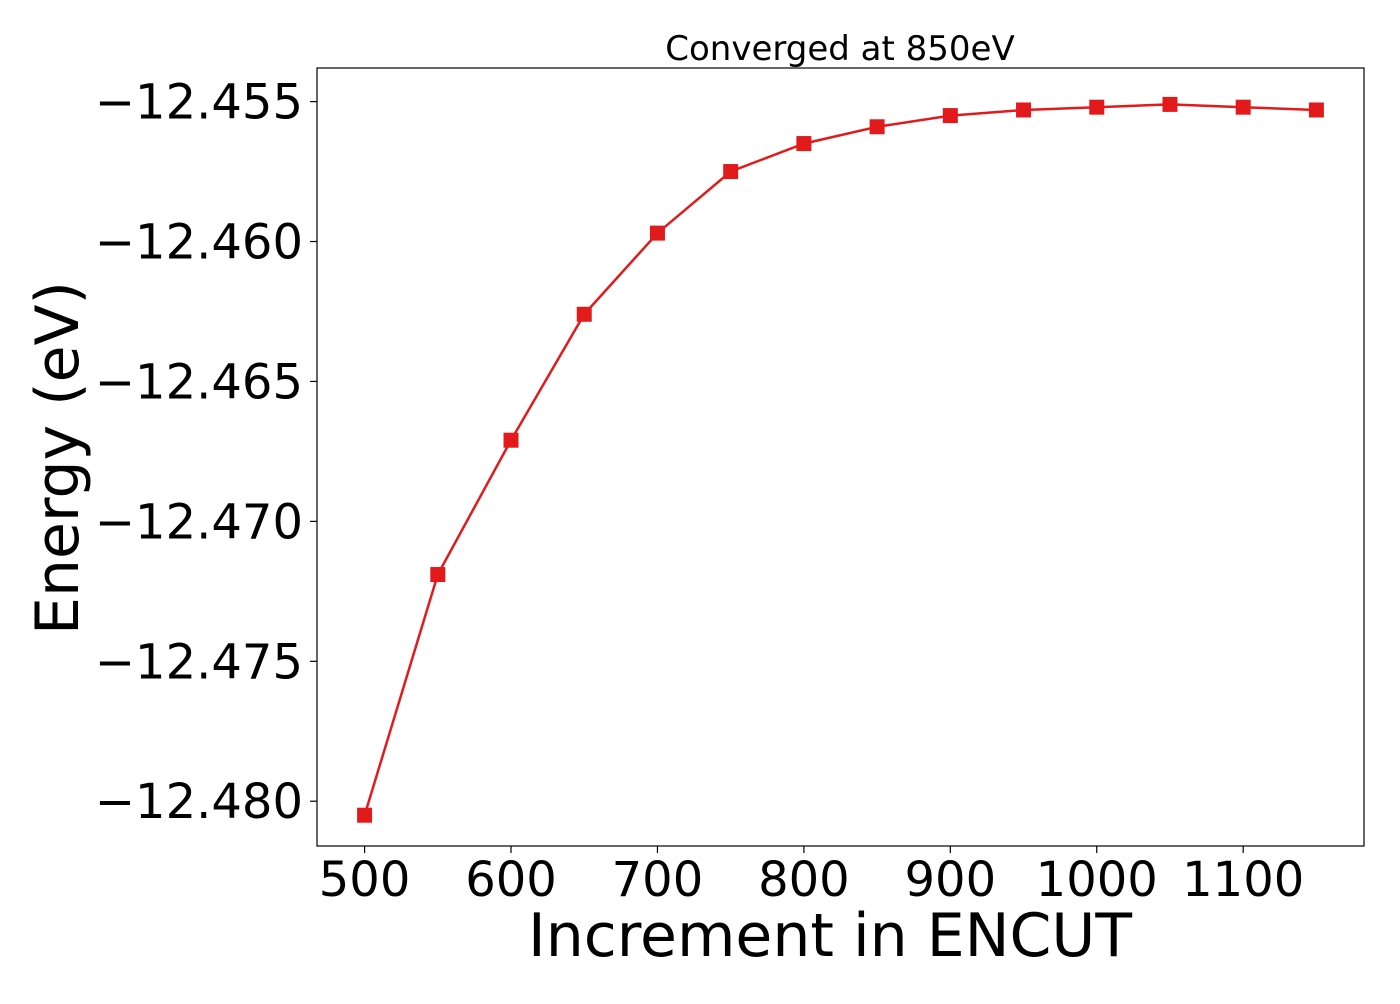 This screenshot has width=1400, height=1004. What do you see at coordinates (511, 880) in the screenshot?
I see `x-tick-label: 600` at bounding box center [511, 880].